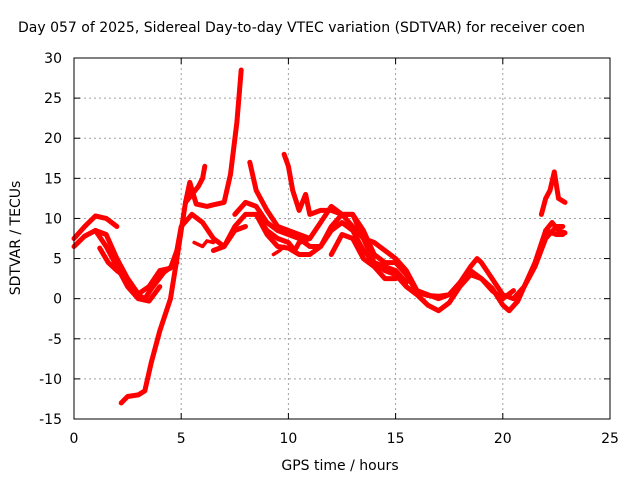 Image resolution: width=640 pixels, height=480 pixels. Describe the element at coordinates (74, 439) in the screenshot. I see `x-tick-label: 0` at that location.